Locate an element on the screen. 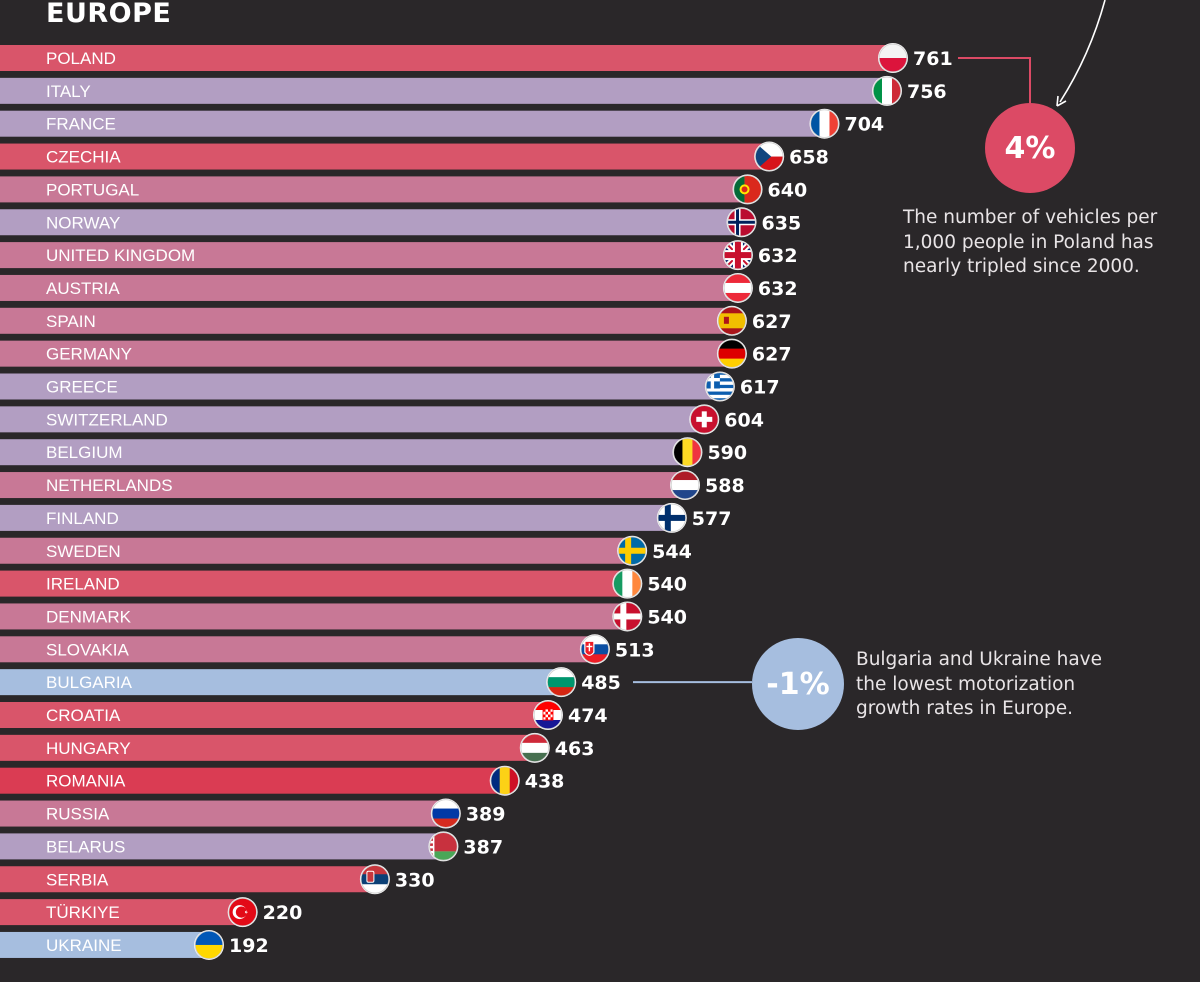 The width and height of the screenshot is (1200, 982). bulgaria-ukraine-callout-line: Bulgaria and Ukraine have is located at coordinates (979, 659).